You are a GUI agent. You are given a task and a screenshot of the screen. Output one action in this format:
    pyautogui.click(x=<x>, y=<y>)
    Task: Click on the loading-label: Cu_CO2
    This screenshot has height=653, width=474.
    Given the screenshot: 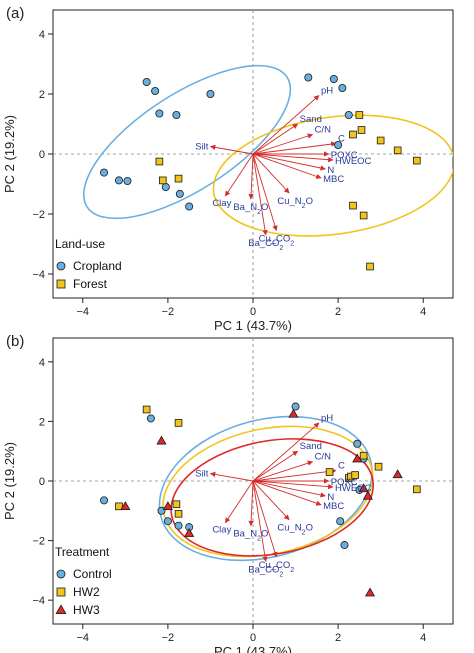 What is the action you would take?
    pyautogui.click(x=277, y=567)
    